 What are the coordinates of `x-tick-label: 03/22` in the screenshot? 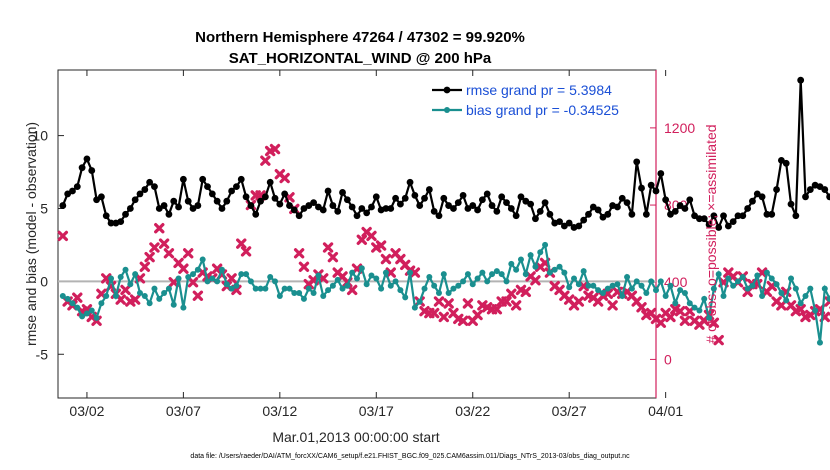 It's located at (472, 411).